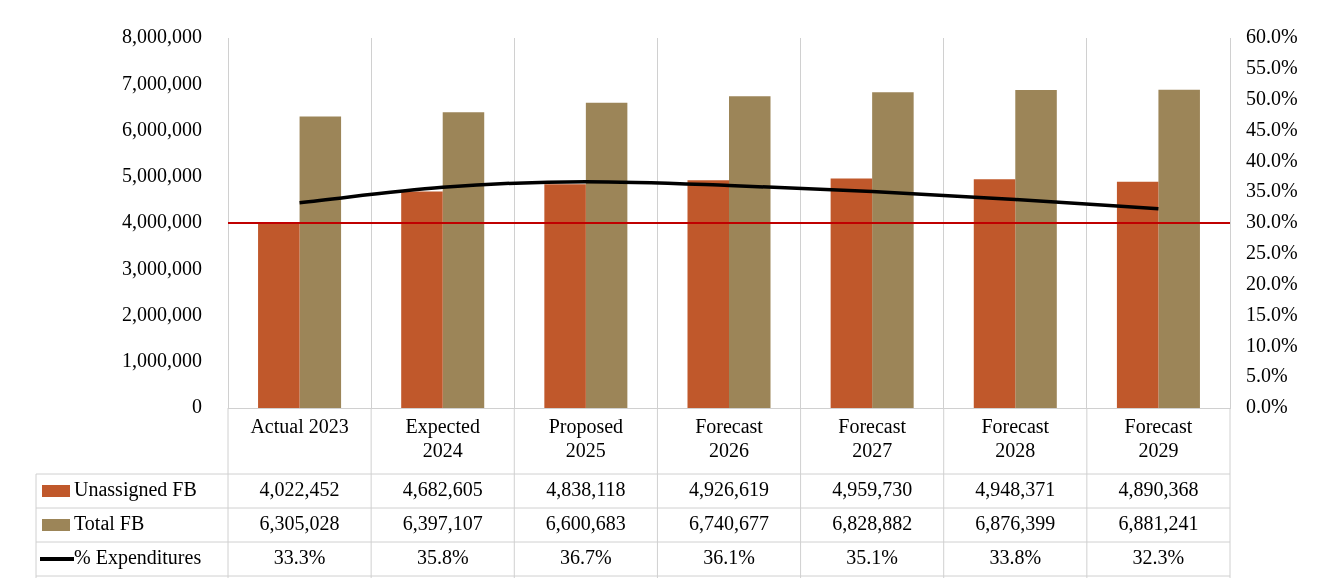  What do you see at coordinates (872, 489) in the screenshot?
I see `data-label: 4,959,730` at bounding box center [872, 489].